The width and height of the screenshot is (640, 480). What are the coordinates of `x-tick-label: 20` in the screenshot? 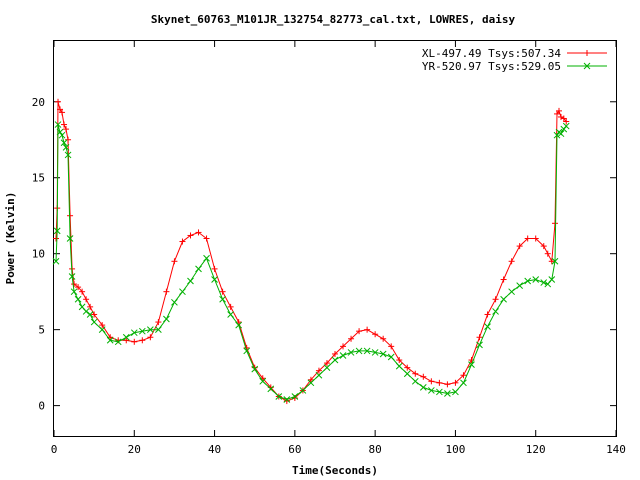 It's located at (134, 449).